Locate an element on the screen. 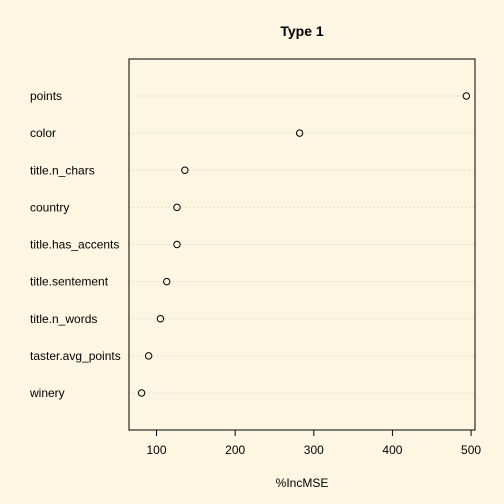 The image size is (504, 504). x-tick-label: 300 is located at coordinates (314, 450).